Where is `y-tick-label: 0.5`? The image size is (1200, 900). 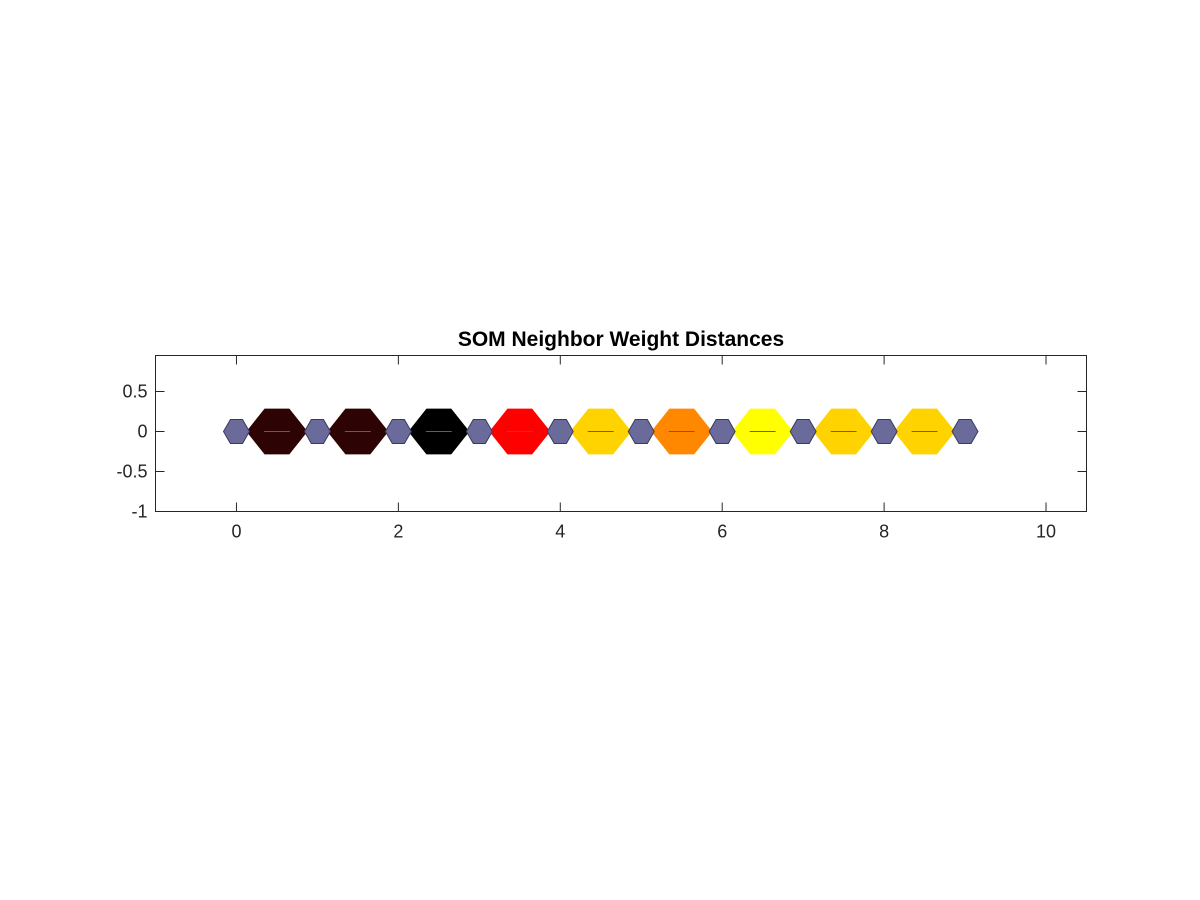 y-tick-label: 0.5 is located at coordinates (134, 392).